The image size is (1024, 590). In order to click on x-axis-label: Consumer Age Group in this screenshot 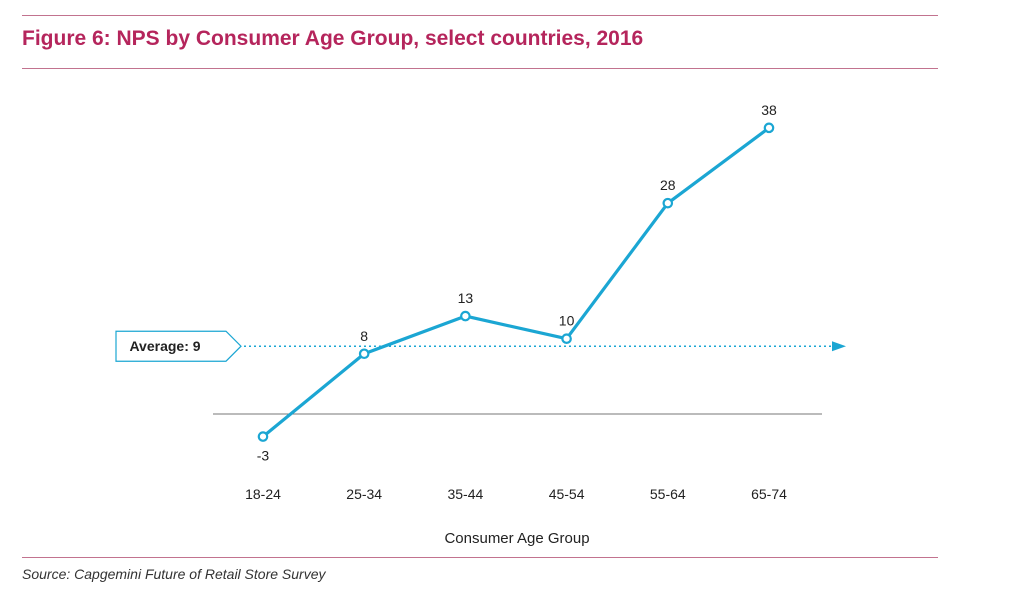, I will do `click(516, 538)`.